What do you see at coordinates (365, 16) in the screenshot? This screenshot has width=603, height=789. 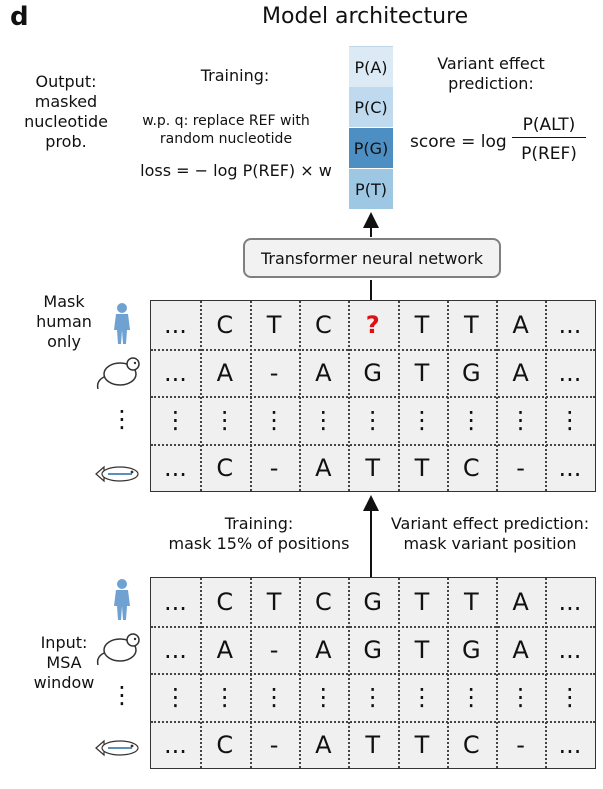 I see `diagram-title: Model architecture` at bounding box center [365, 16].